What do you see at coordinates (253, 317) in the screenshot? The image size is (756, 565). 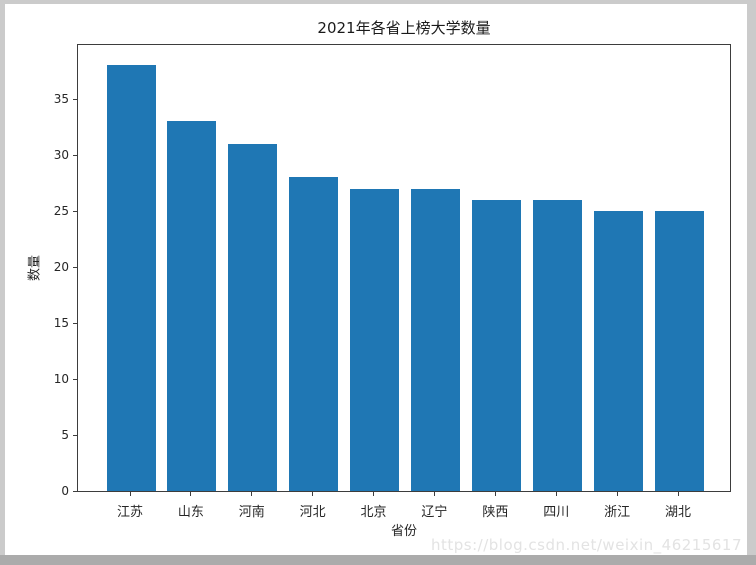 I see `bar-河南` at bounding box center [253, 317].